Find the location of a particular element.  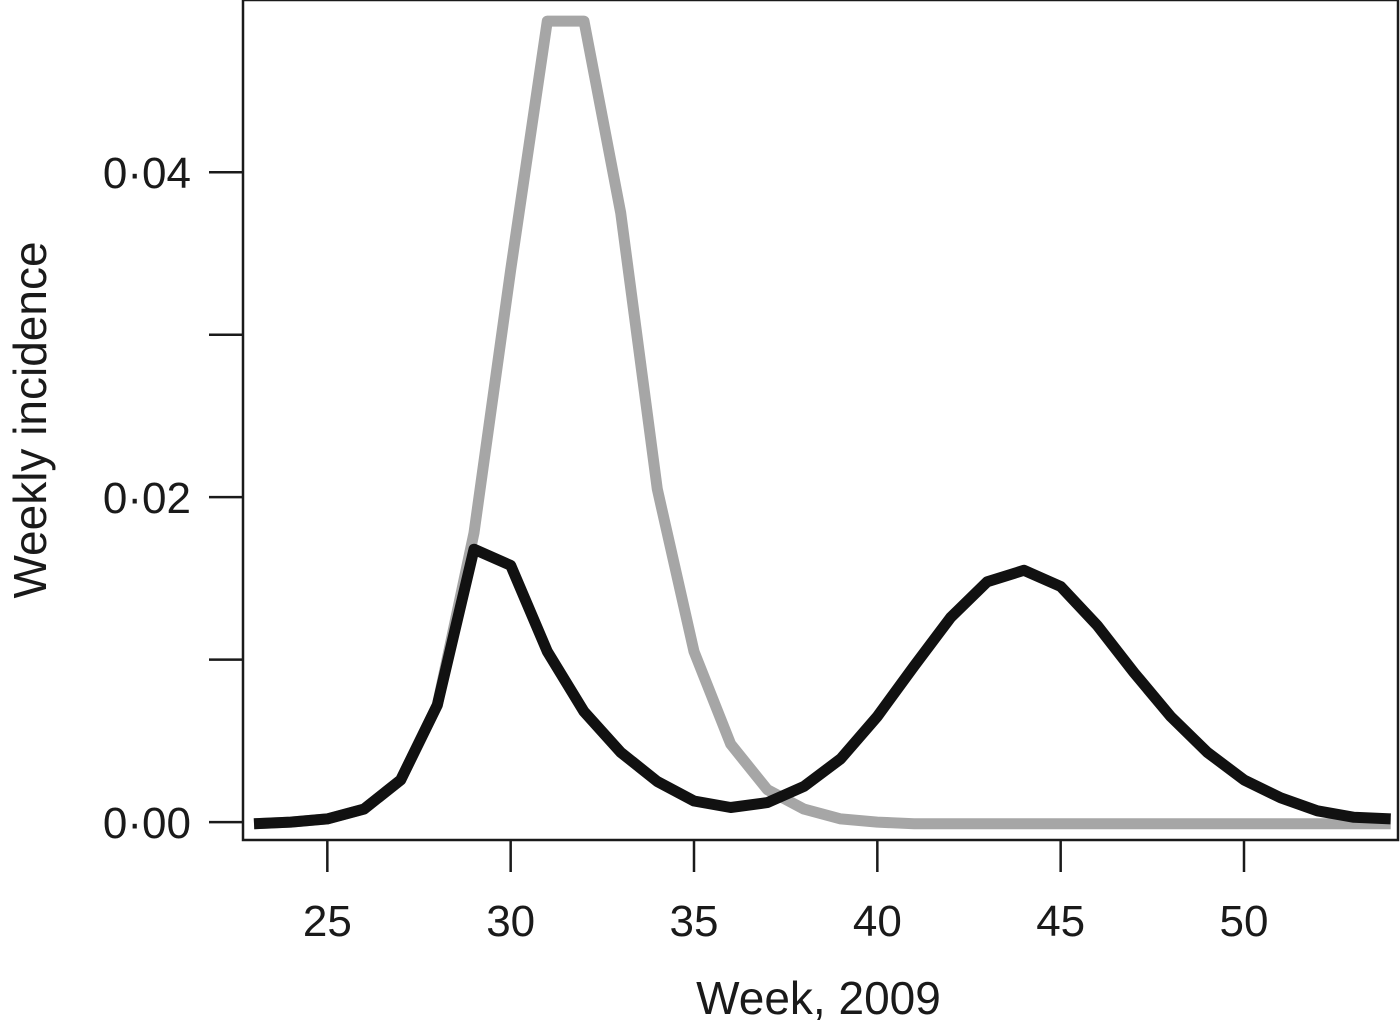

y-tick-label: 0·02 is located at coordinates (147, 498).